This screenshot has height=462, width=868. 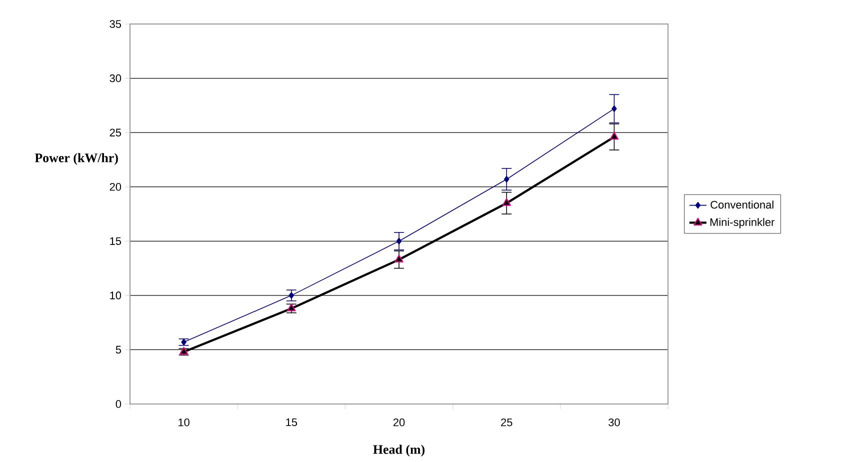 What do you see at coordinates (184, 422) in the screenshot?
I see `x-tick-label: 10` at bounding box center [184, 422].